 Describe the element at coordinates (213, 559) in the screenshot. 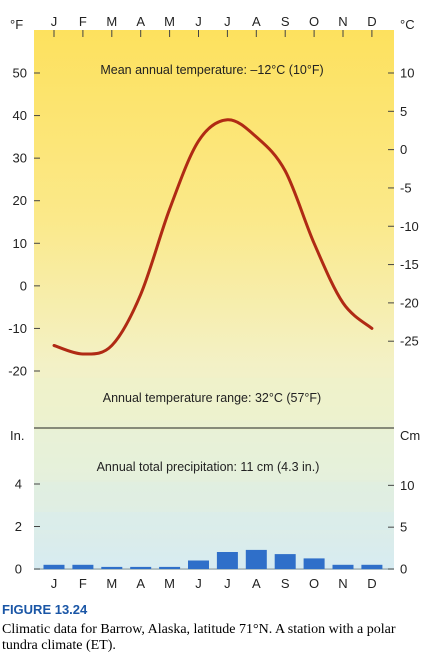

I see `precip-bars` at that location.